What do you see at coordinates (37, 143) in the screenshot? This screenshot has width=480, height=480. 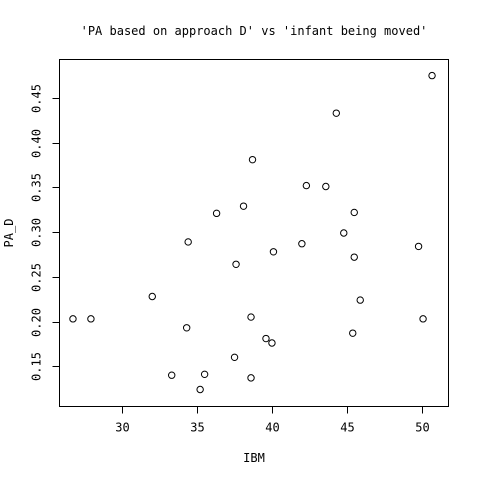 I see `y-tick-label: 0.40` at bounding box center [37, 143].